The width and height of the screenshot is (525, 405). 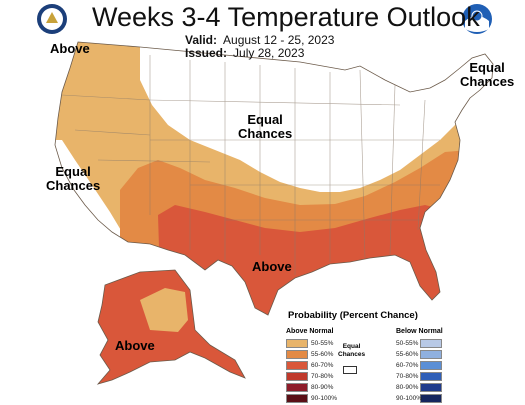 What do you see at coordinates (322, 376) in the screenshot?
I see `legend-above-item-label: 70-80%` at bounding box center [322, 376].